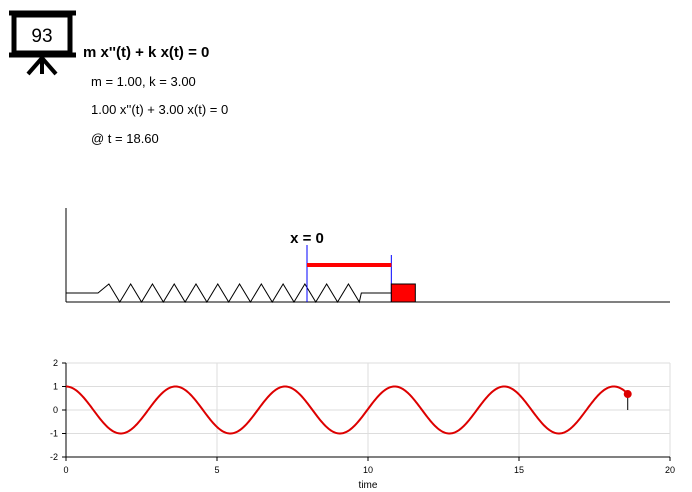 This screenshot has height=492, width=692. What do you see at coordinates (229, 293) in the screenshot?
I see `spring` at bounding box center [229, 293].